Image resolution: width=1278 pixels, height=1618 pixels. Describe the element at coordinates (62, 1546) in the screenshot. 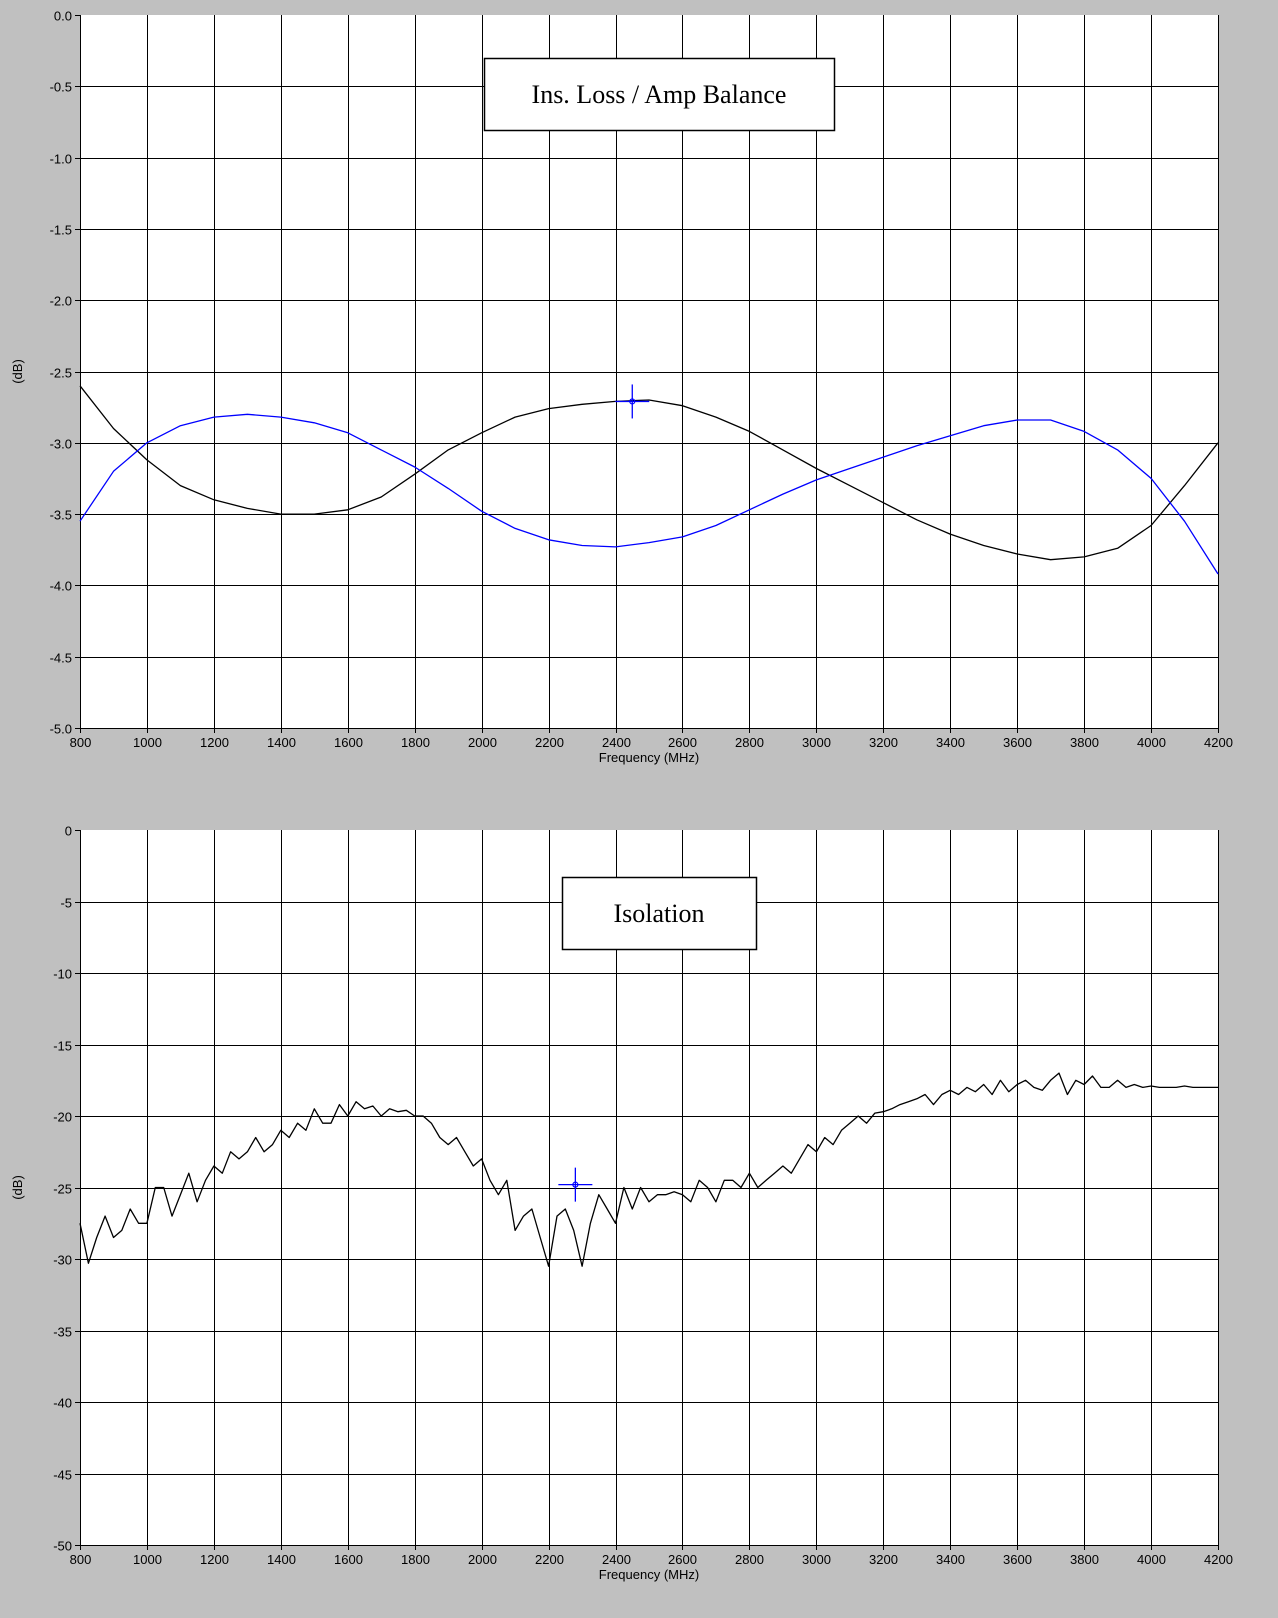

I see `y-tick-label: -50` at that location.